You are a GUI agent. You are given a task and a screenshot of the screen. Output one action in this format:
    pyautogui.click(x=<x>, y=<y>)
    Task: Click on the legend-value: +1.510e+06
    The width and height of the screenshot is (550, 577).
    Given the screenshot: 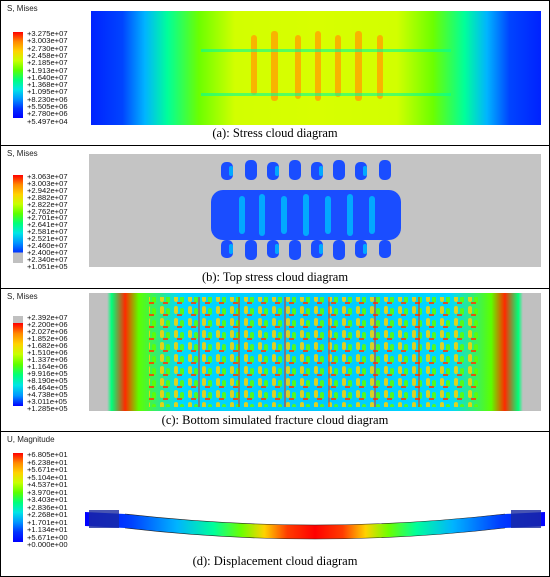 What is the action you would take?
    pyautogui.click(x=47, y=352)
    